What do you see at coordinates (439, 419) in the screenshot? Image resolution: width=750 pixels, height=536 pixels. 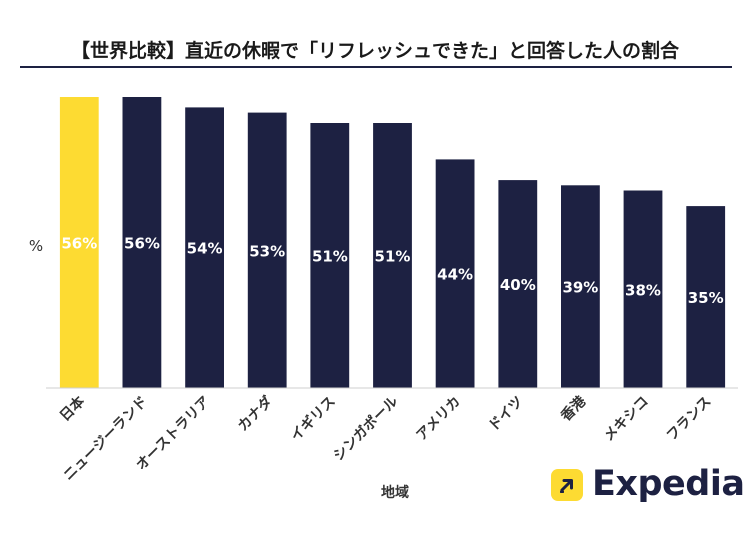 I see `x-tick-label-6: アメリカ` at bounding box center [439, 419].